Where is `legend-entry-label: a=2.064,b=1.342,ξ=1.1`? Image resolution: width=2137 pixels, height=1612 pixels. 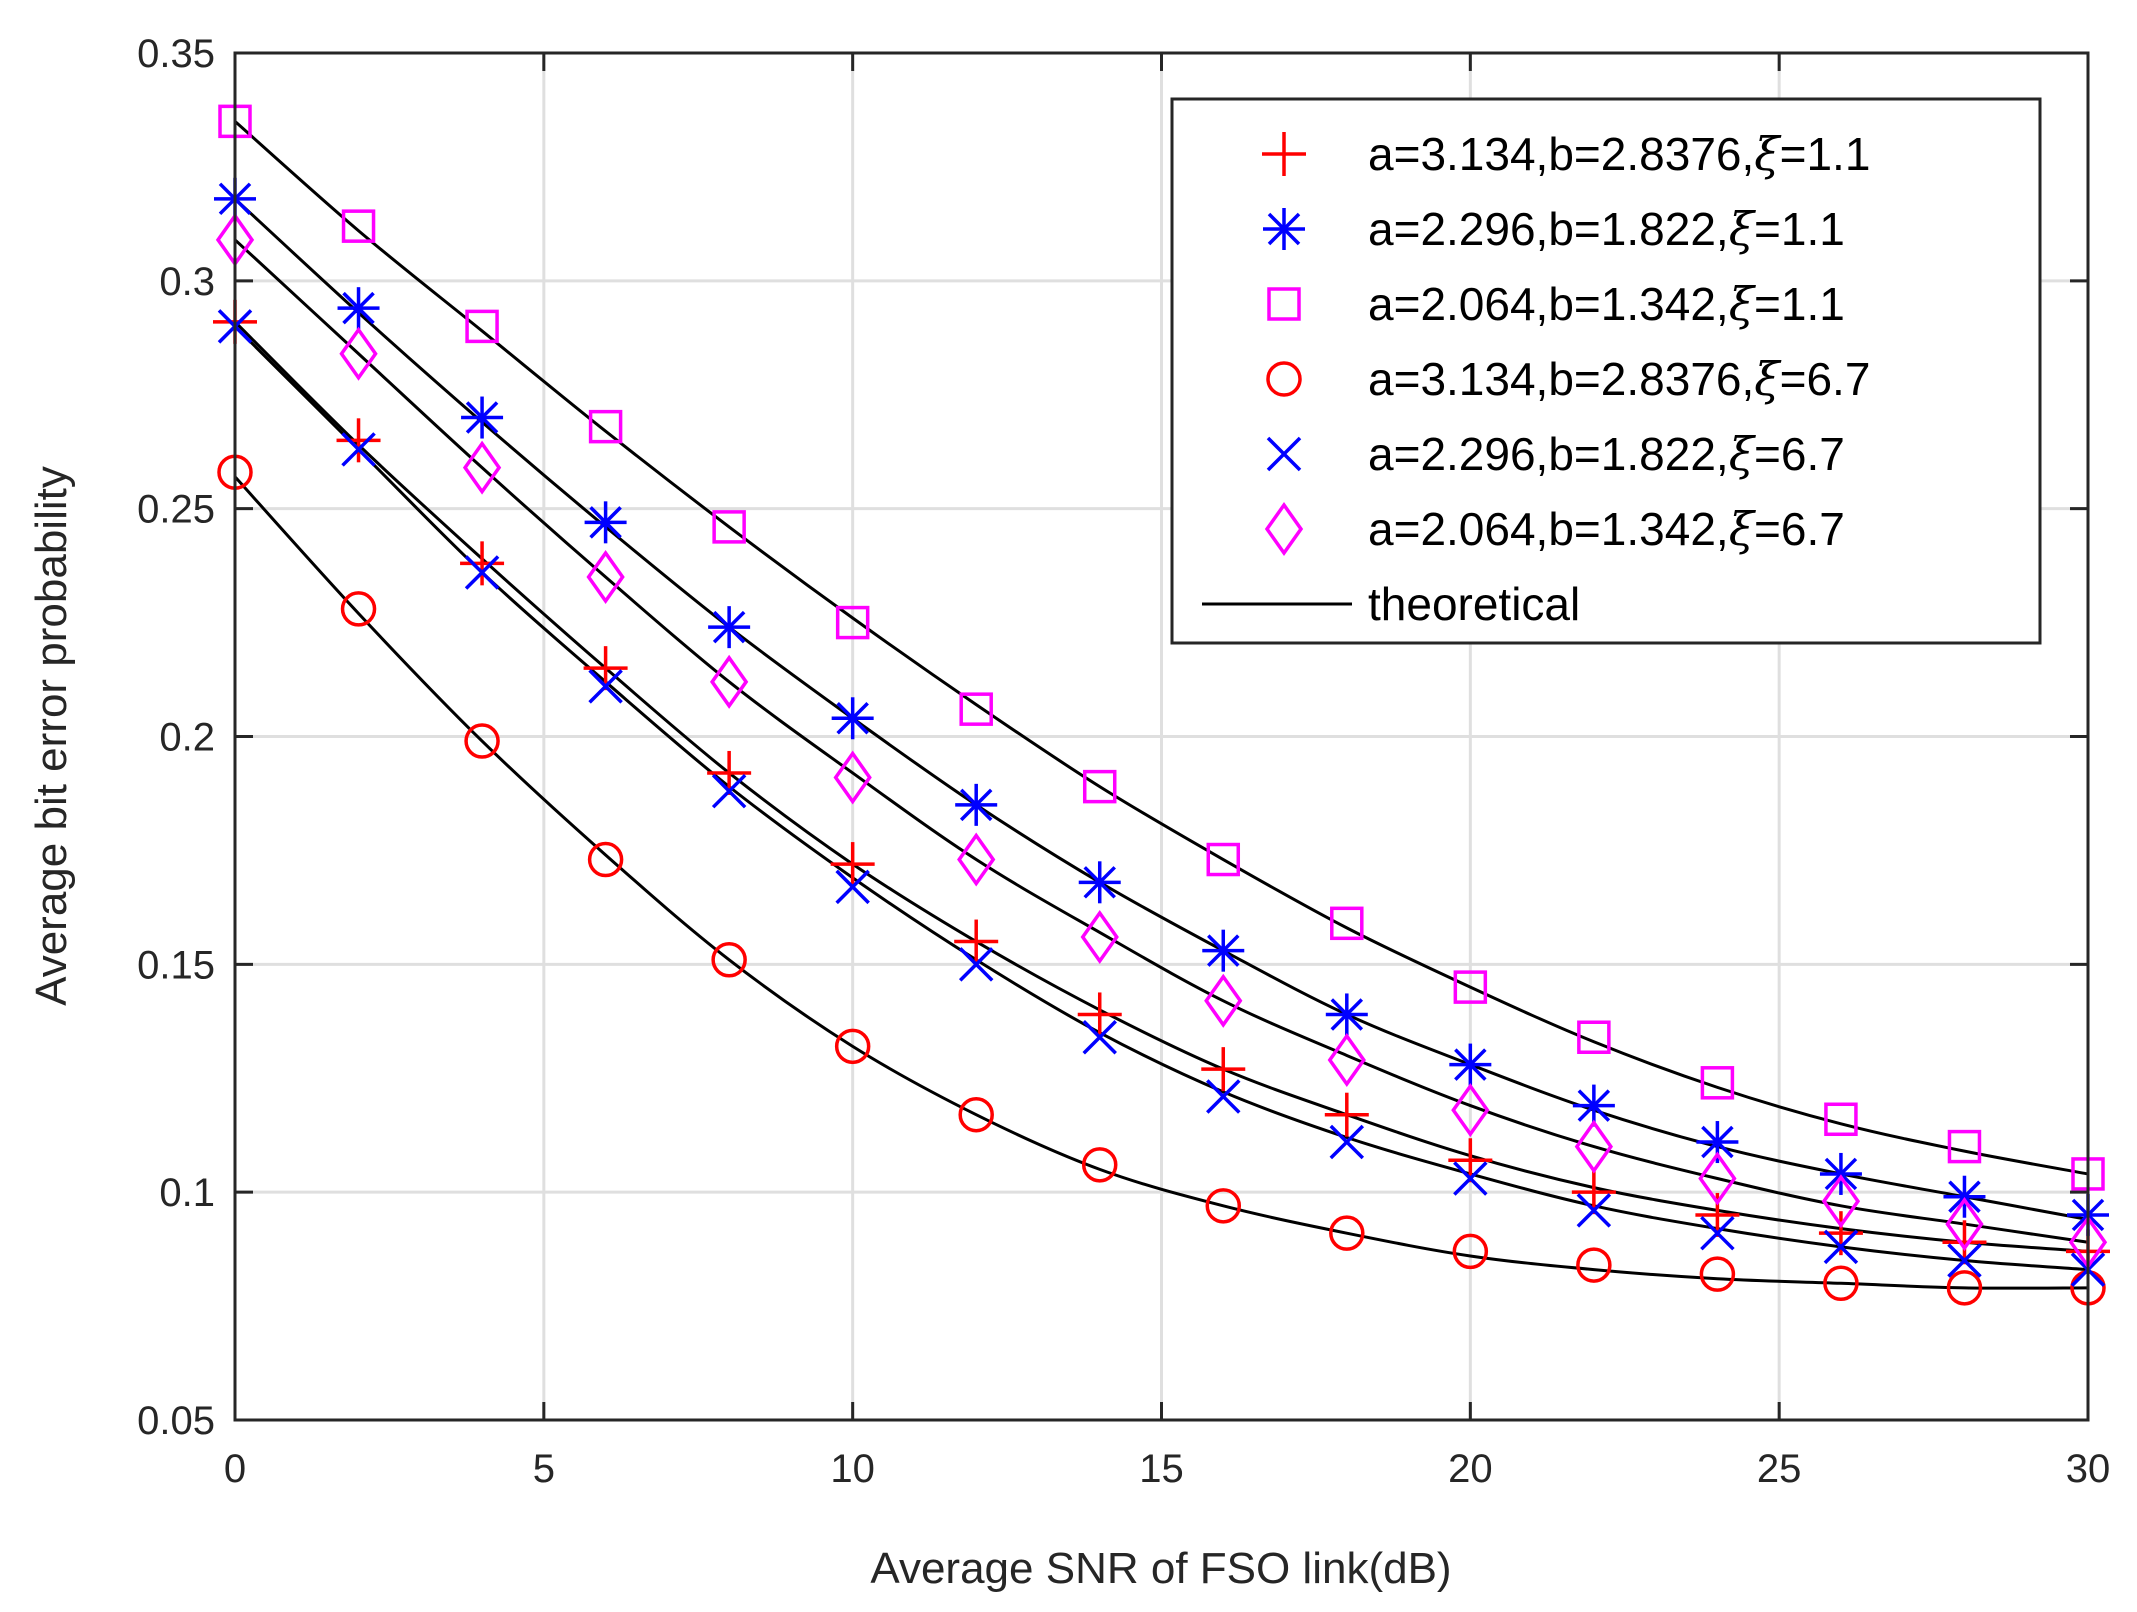 legend-entry-label: a=2.064,b=1.342,ξ=1.1 is located at coordinates (1606, 304).